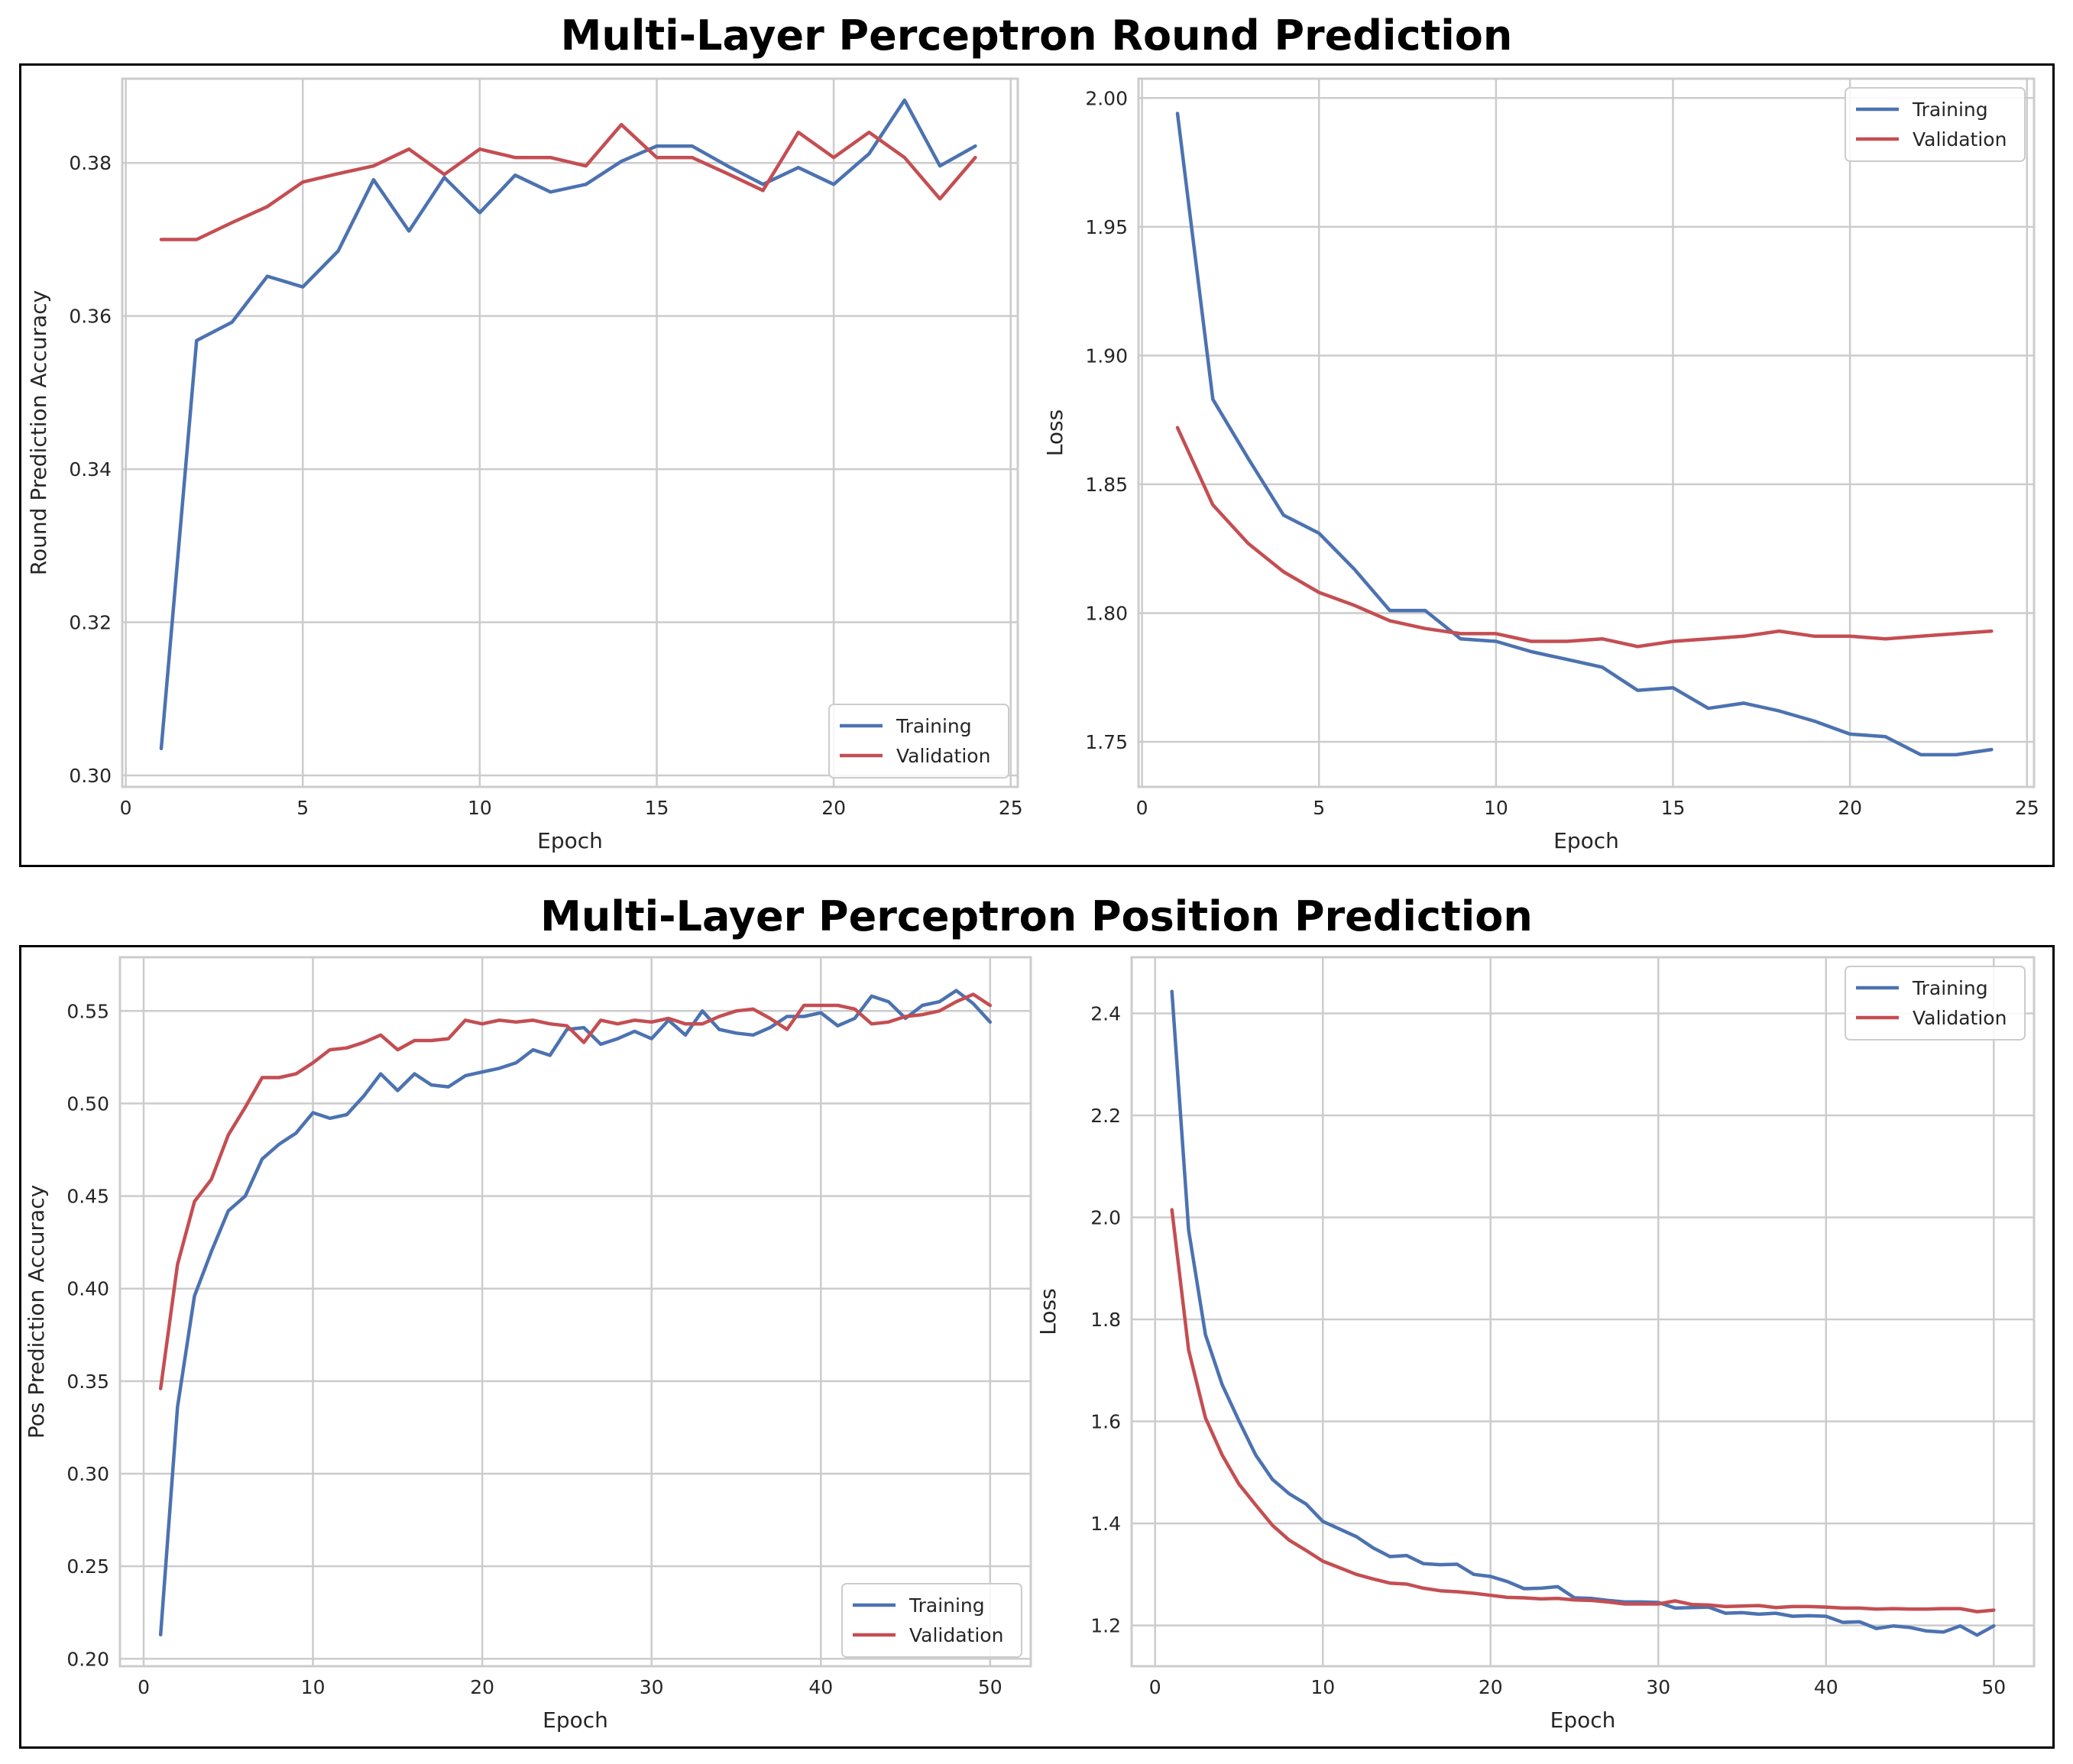  I want to click on round-accuracy-y-tick-label: 0.32, so click(91, 623).